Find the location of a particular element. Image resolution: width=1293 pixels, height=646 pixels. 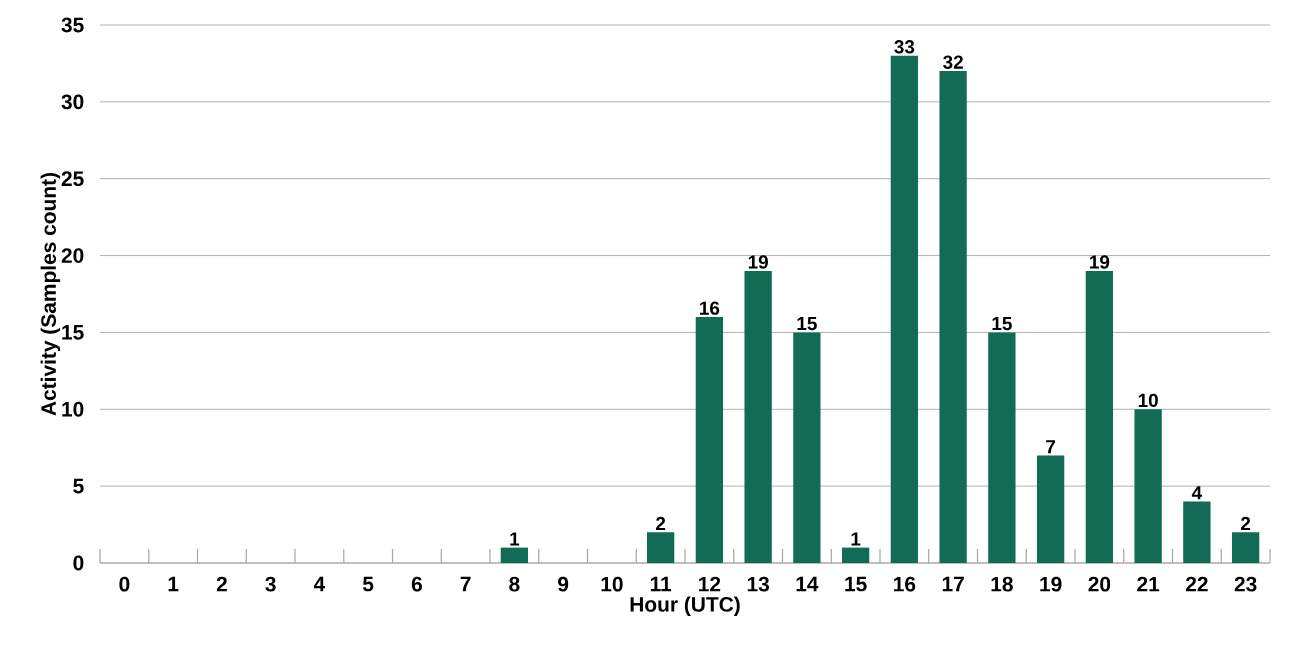

x-tick-label: 5 is located at coordinates (368, 584).